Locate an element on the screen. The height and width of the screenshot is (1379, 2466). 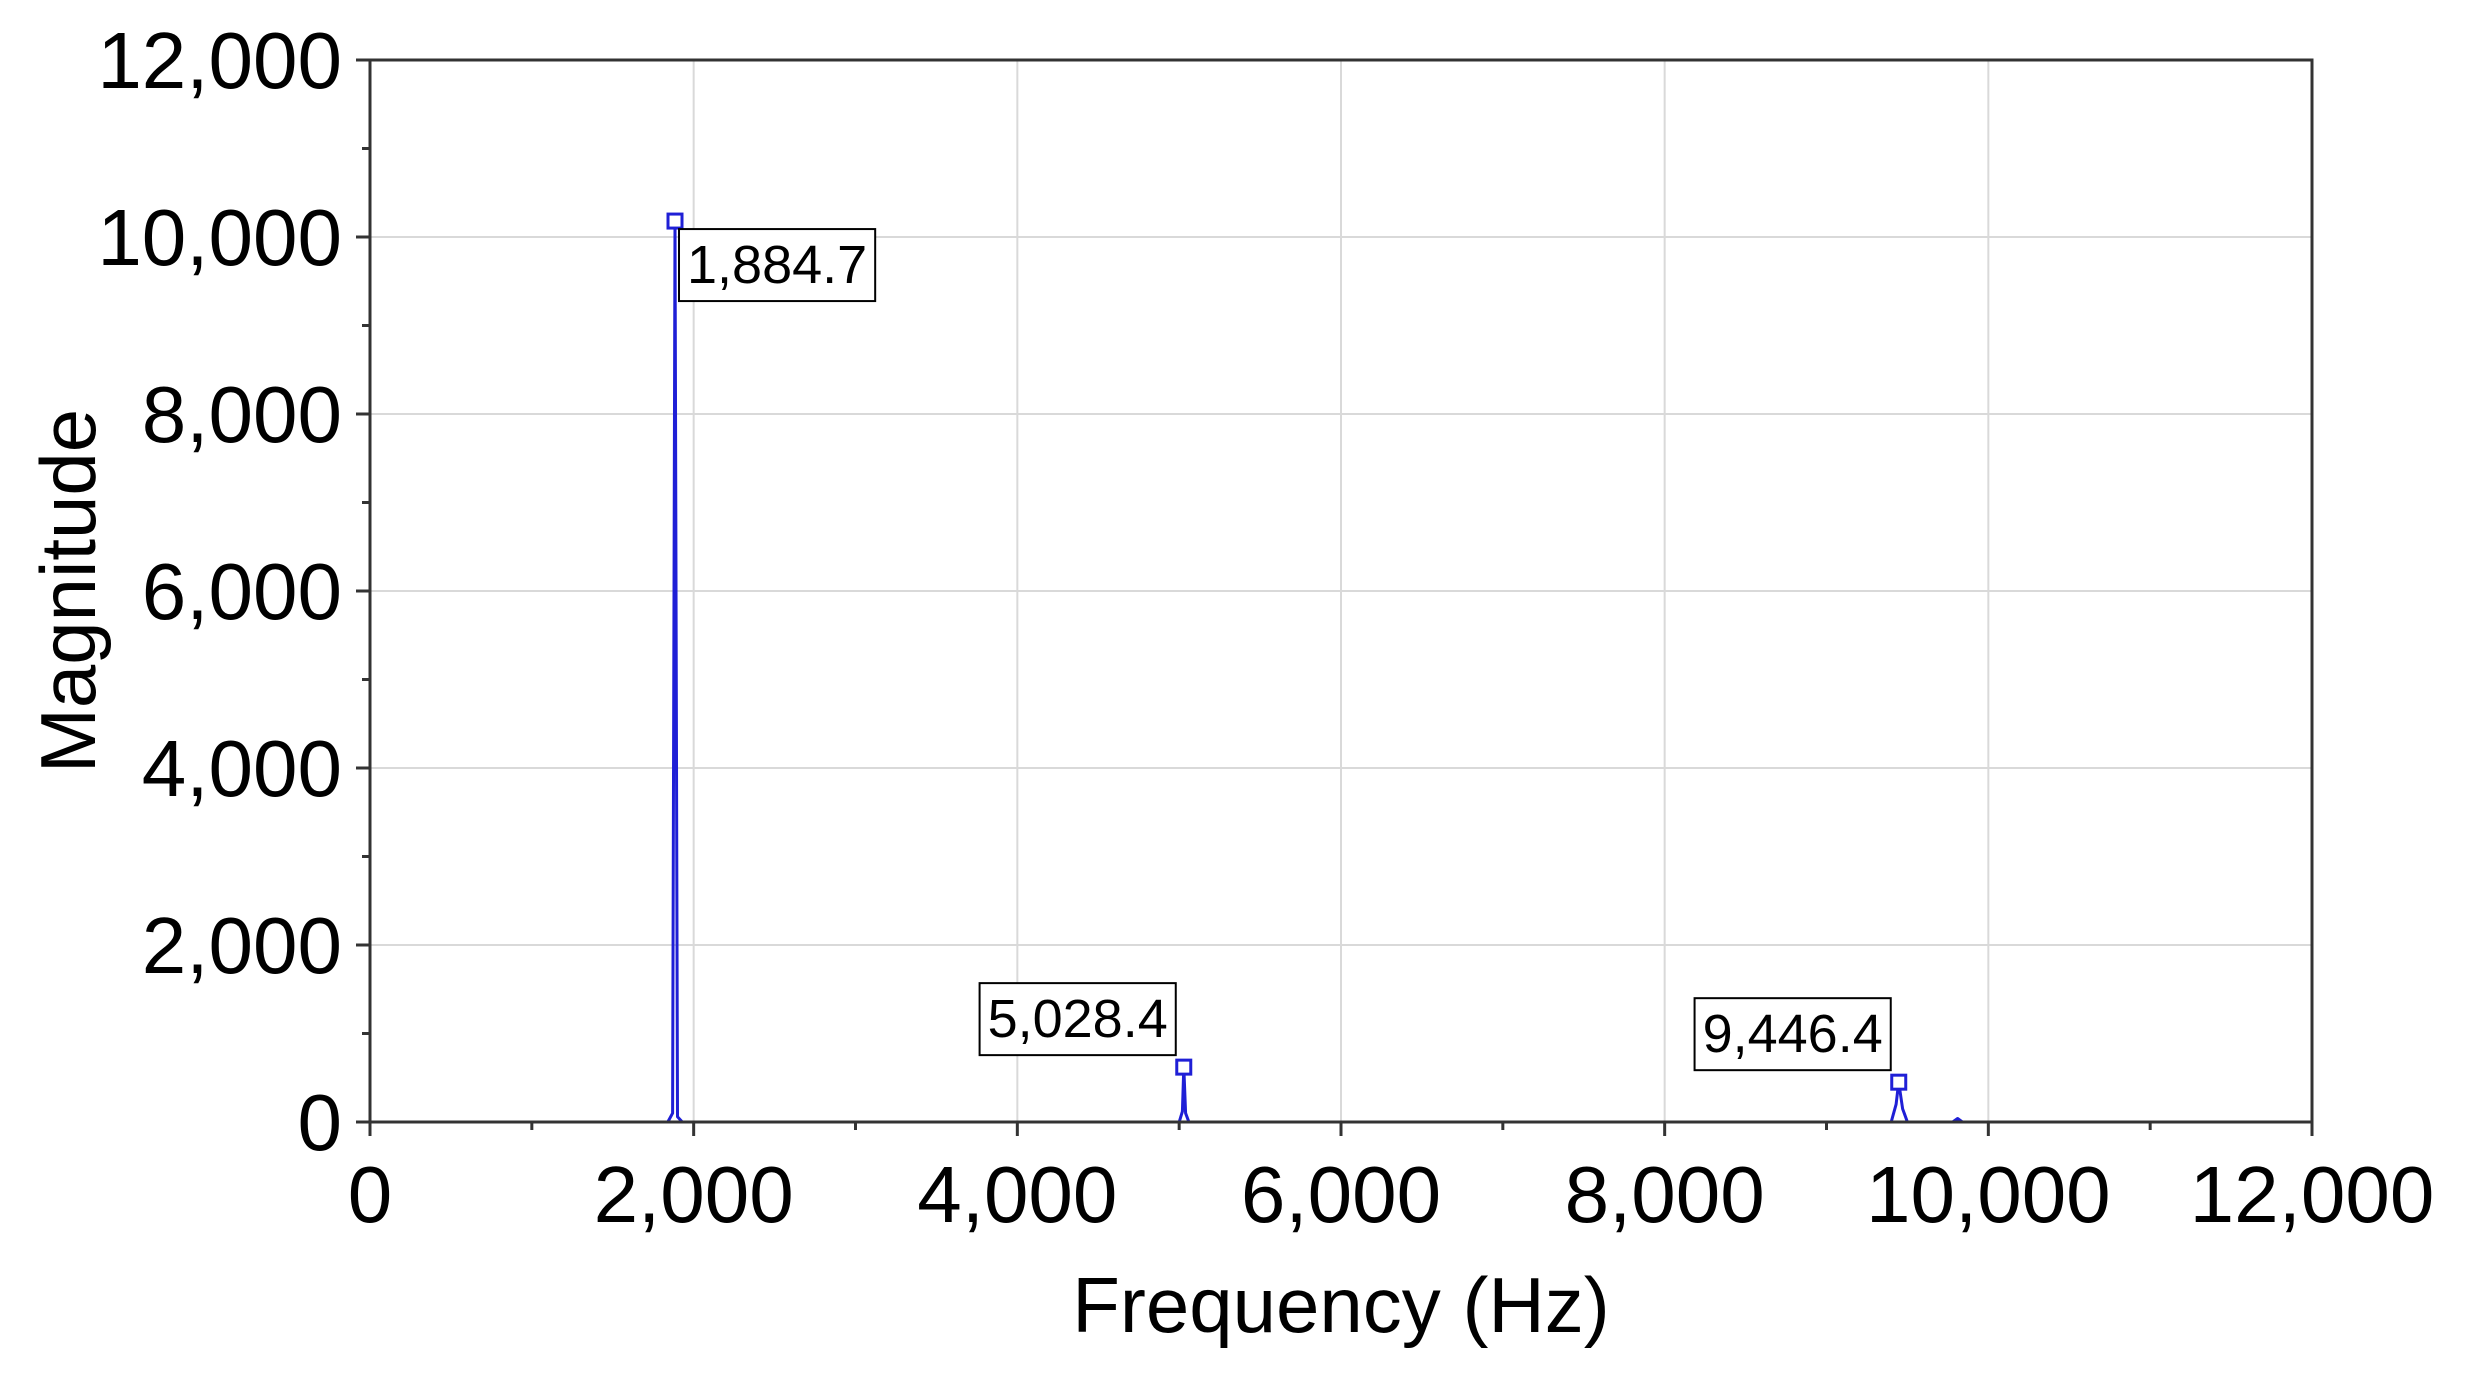
peak-annotation: 5,028.4 is located at coordinates (1077, 1019).